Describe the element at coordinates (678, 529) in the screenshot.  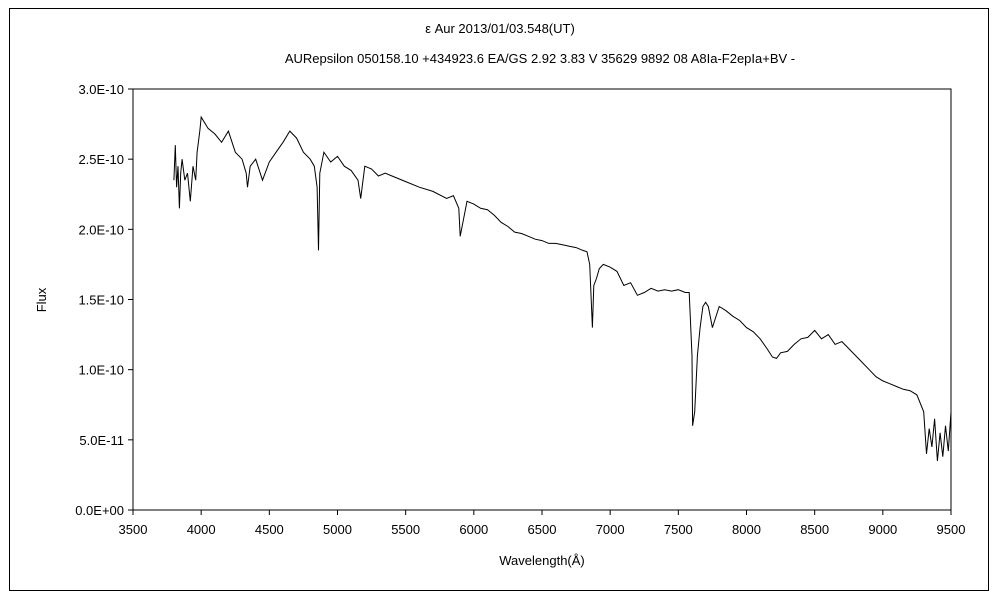
I see `x-tick-label: 7500` at that location.